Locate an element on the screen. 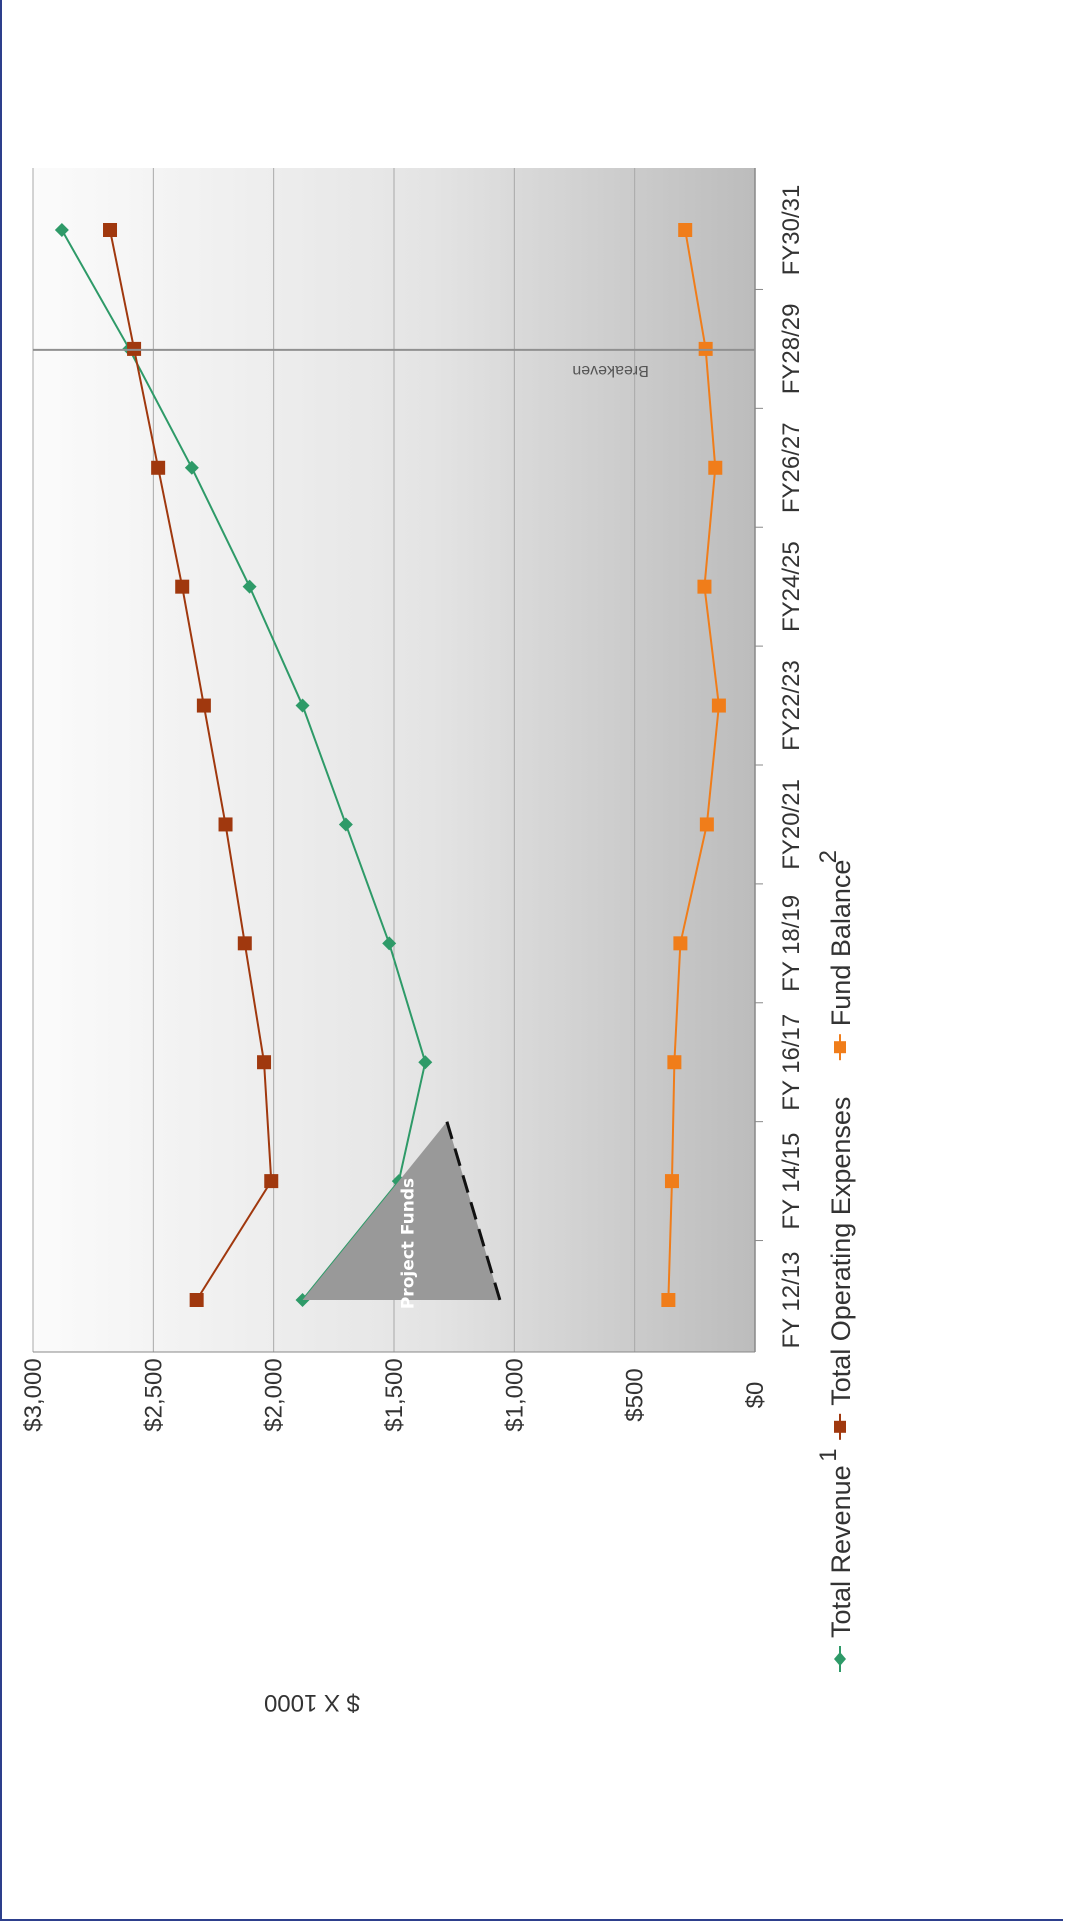 The width and height of the screenshot is (1065, 1923). category-label: FY 12/13 is located at coordinates (791, 1300).